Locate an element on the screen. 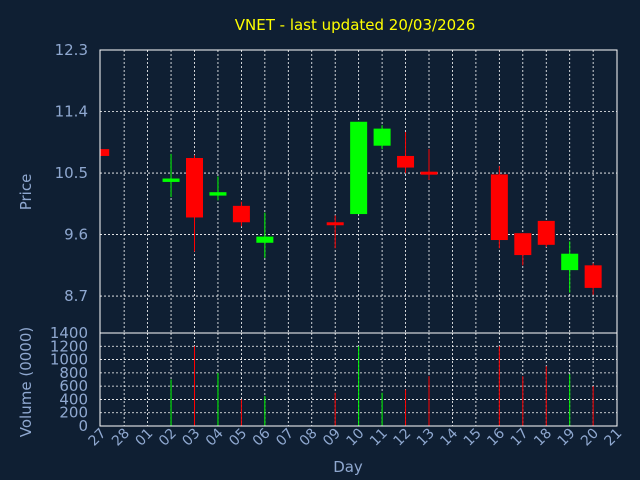 This screenshot has height=480, width=640. day-tick-label: 18 is located at coordinates (543, 438).